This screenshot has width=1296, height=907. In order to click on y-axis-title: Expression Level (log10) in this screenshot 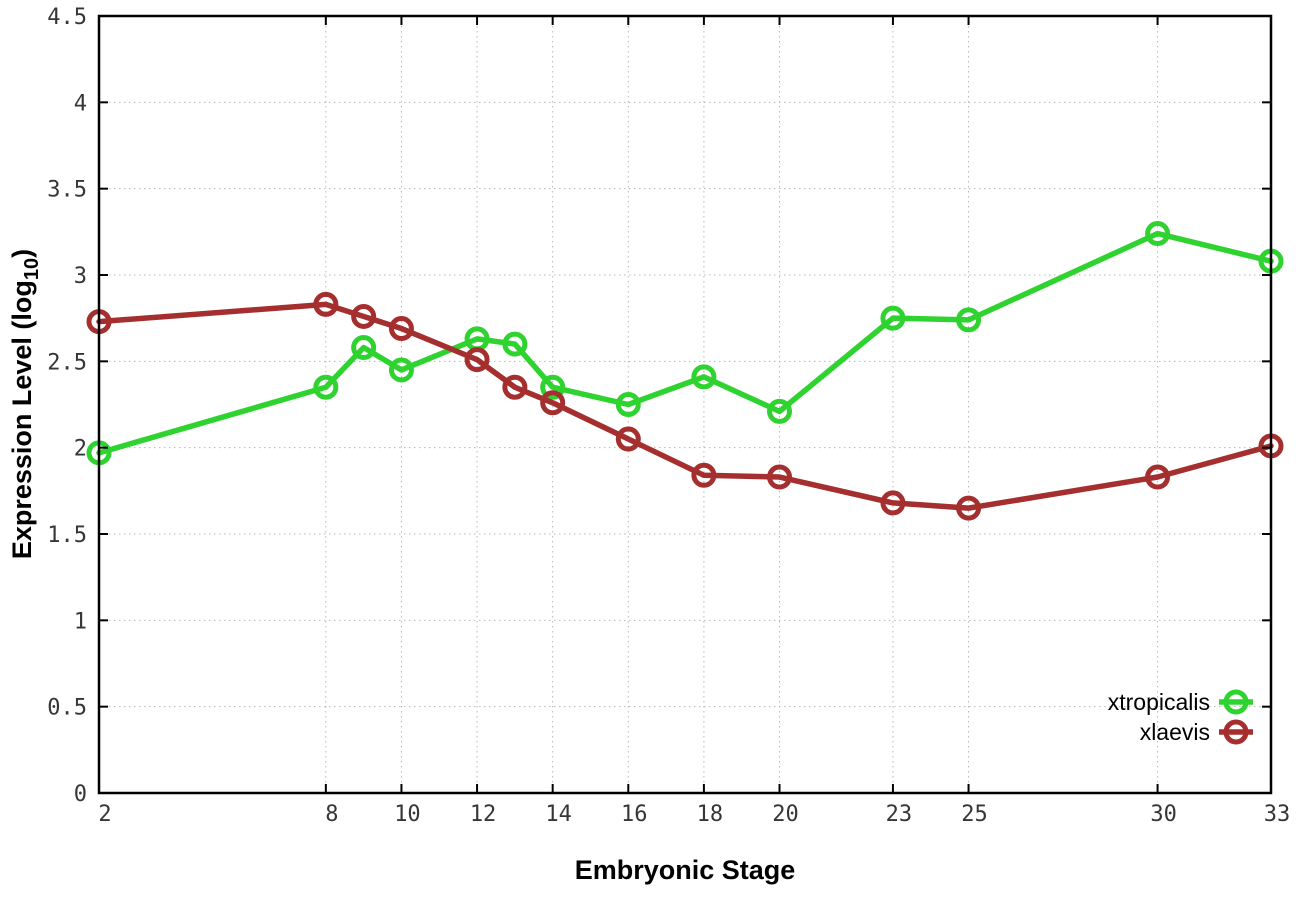, I will do `click(25, 404)`.